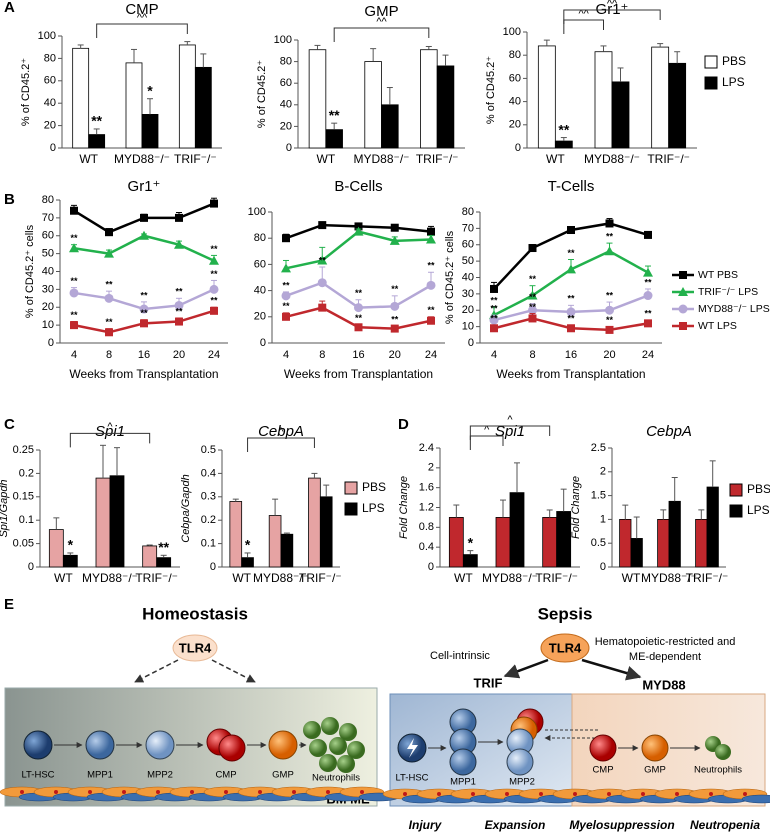  What do you see at coordinates (571, 186) in the screenshot?
I see `chart-title: T-Cells` at bounding box center [571, 186].